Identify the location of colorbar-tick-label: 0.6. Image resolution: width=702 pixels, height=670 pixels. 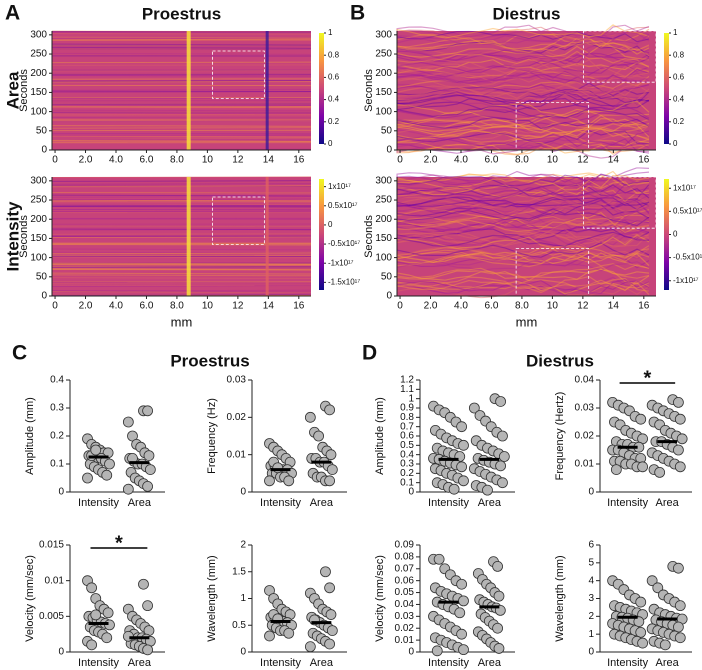
(679, 77).